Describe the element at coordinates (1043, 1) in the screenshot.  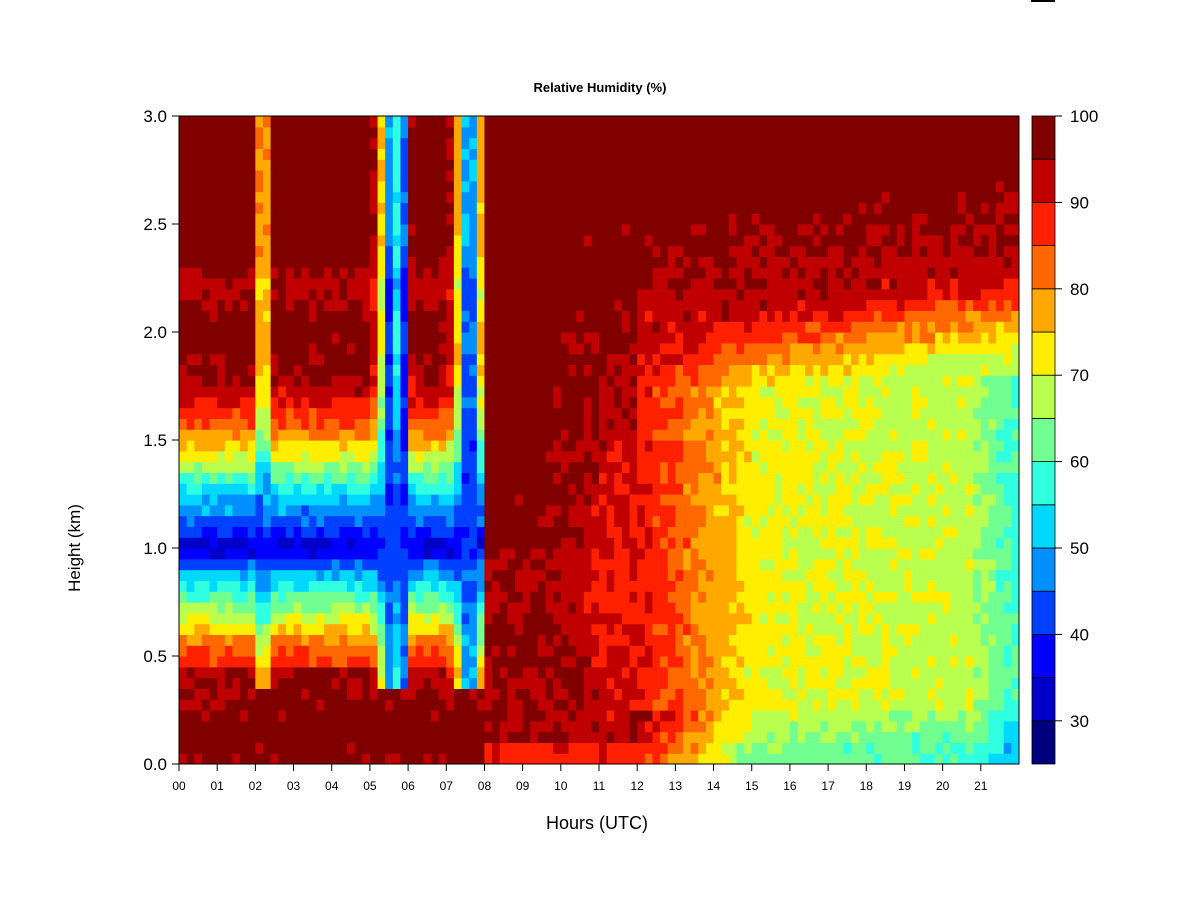
I see `corner-mark` at that location.